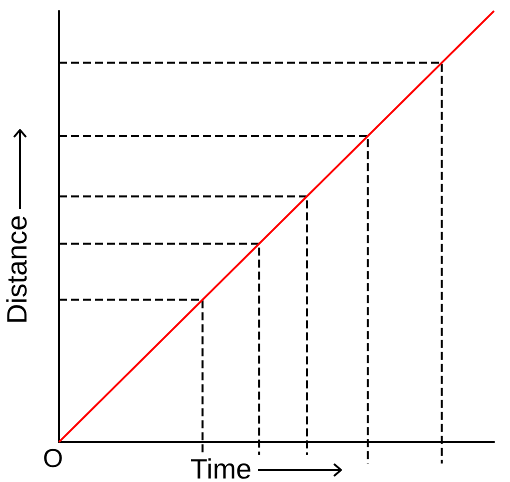 The width and height of the screenshot is (510, 482). Describe the element at coordinates (17, 269) in the screenshot. I see `y-axis-title: Distance` at that location.